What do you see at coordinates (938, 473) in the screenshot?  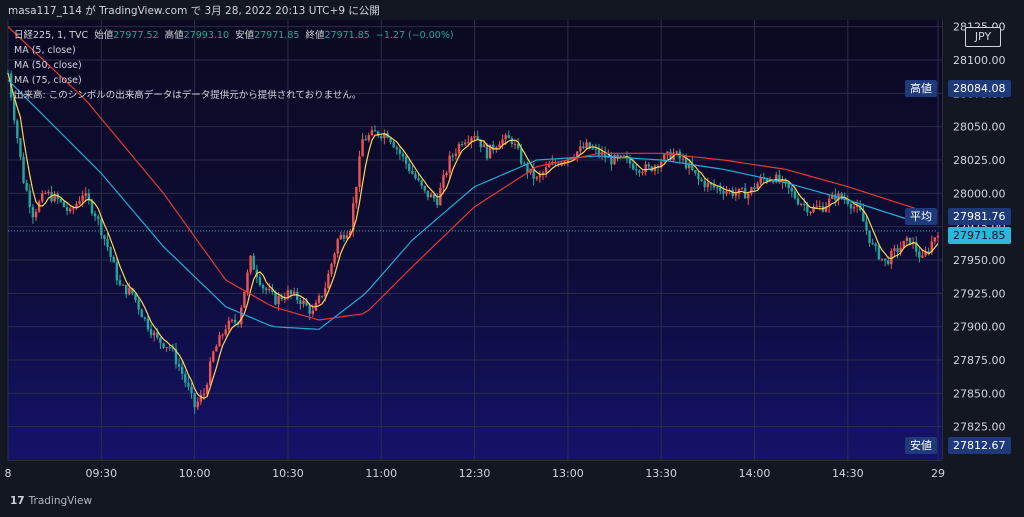 I see `x-tick-label: 29` at bounding box center [938, 473].